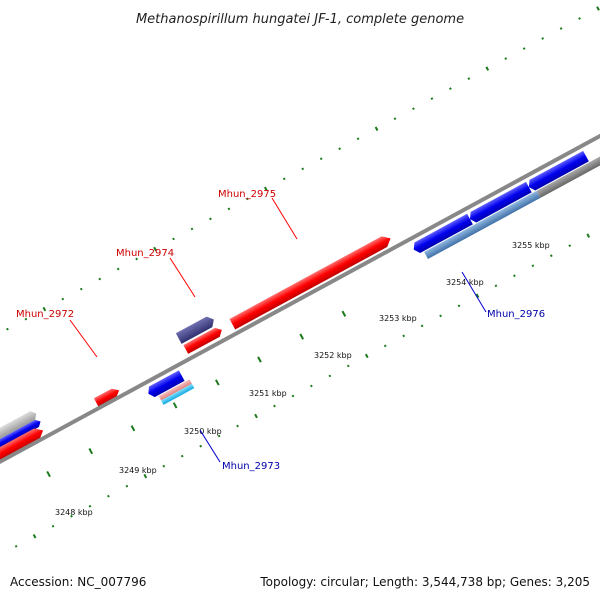 The width and height of the screenshot is (600, 600). I want to click on kbp-label: 3249 kbp, so click(138, 470).